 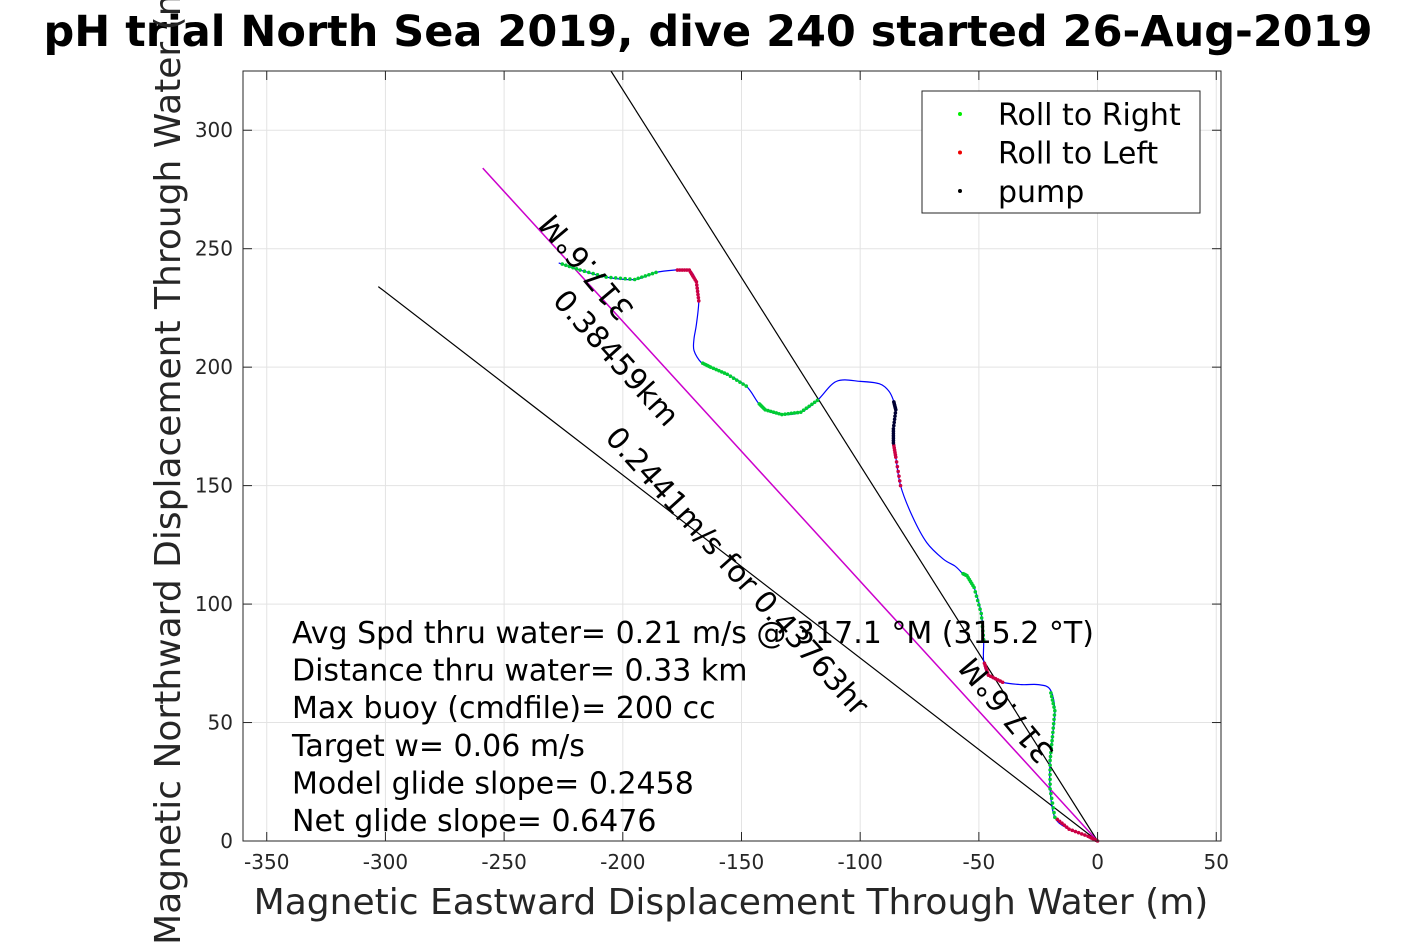 What do you see at coordinates (214, 604) in the screenshot?
I see `y-tick-label: 100` at bounding box center [214, 604].